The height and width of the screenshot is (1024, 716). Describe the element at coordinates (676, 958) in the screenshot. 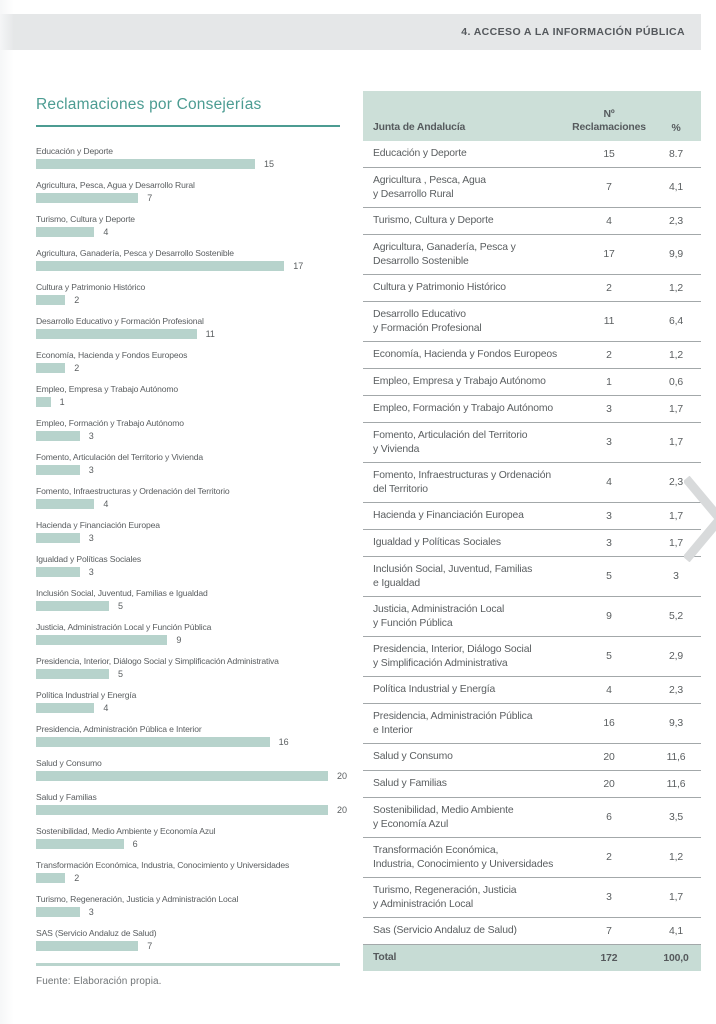

I see `total-percent: 100,0` at that location.